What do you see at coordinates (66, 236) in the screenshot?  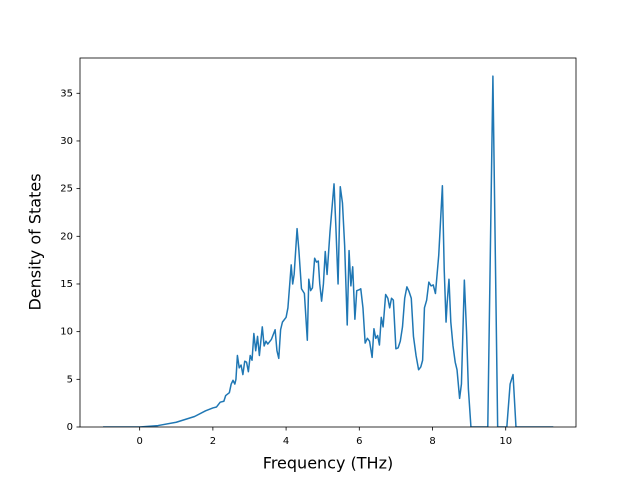 I see `y-tick-label: 20` at bounding box center [66, 236].